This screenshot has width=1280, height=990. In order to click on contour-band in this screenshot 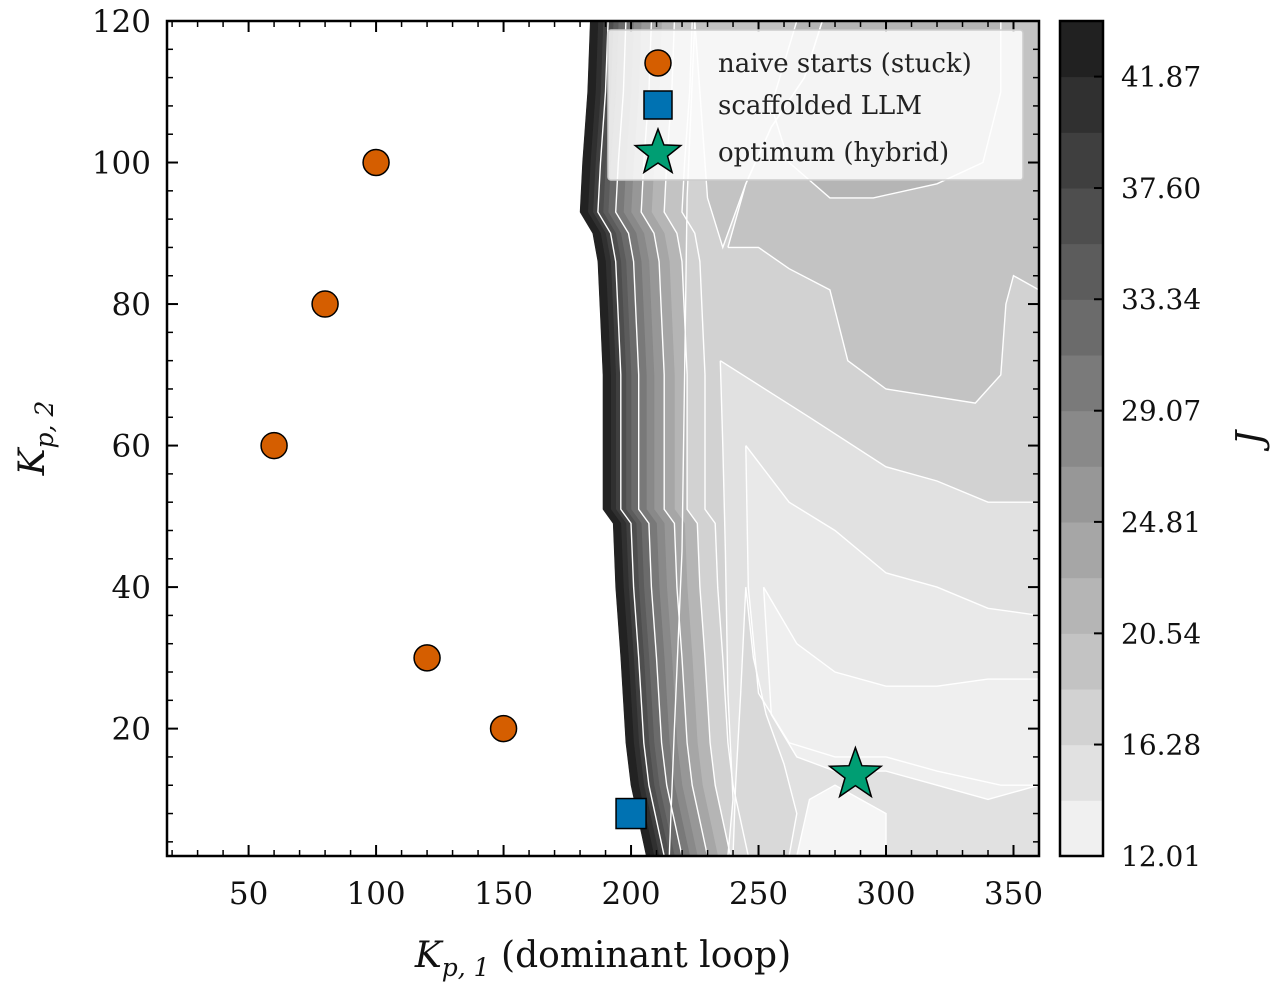, I will do `click(617, 438)`.